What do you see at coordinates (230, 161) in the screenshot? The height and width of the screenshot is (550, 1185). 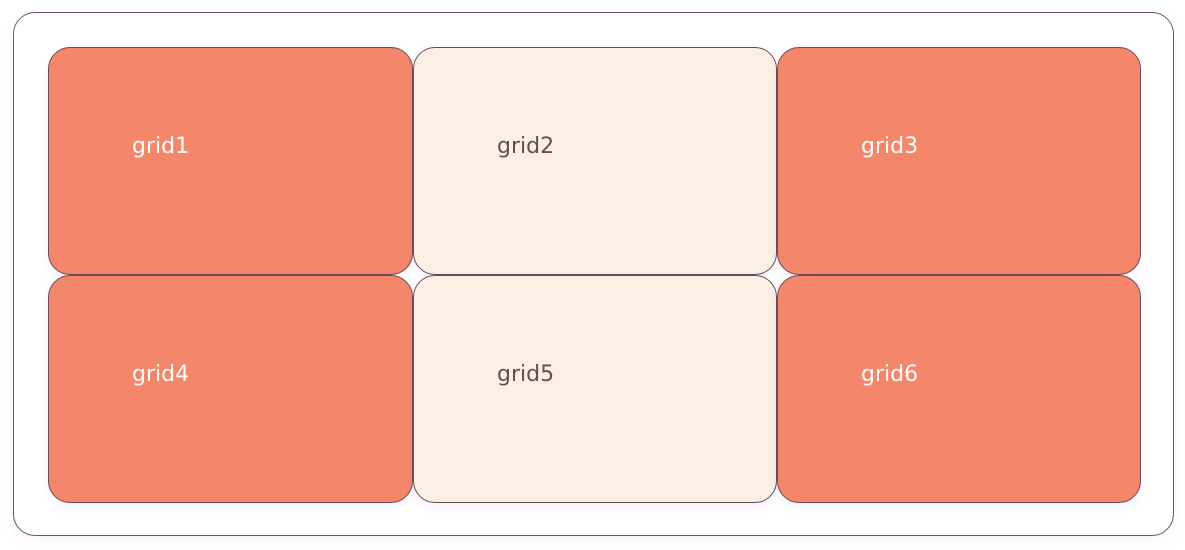 I see `grid-cell-1: grid1` at bounding box center [230, 161].